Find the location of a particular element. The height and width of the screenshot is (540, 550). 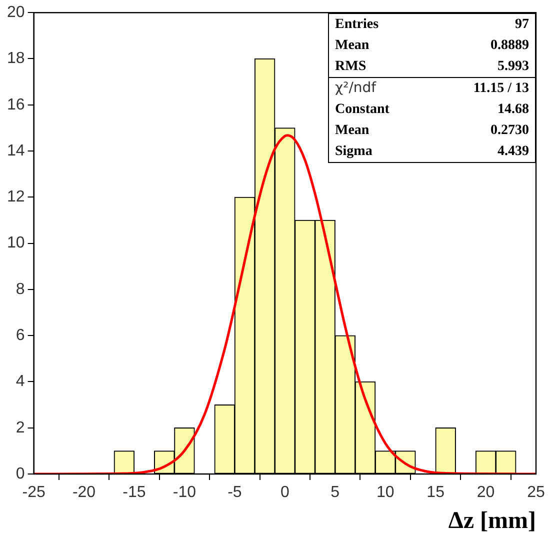

x-tick-label: -15 is located at coordinates (134, 493).